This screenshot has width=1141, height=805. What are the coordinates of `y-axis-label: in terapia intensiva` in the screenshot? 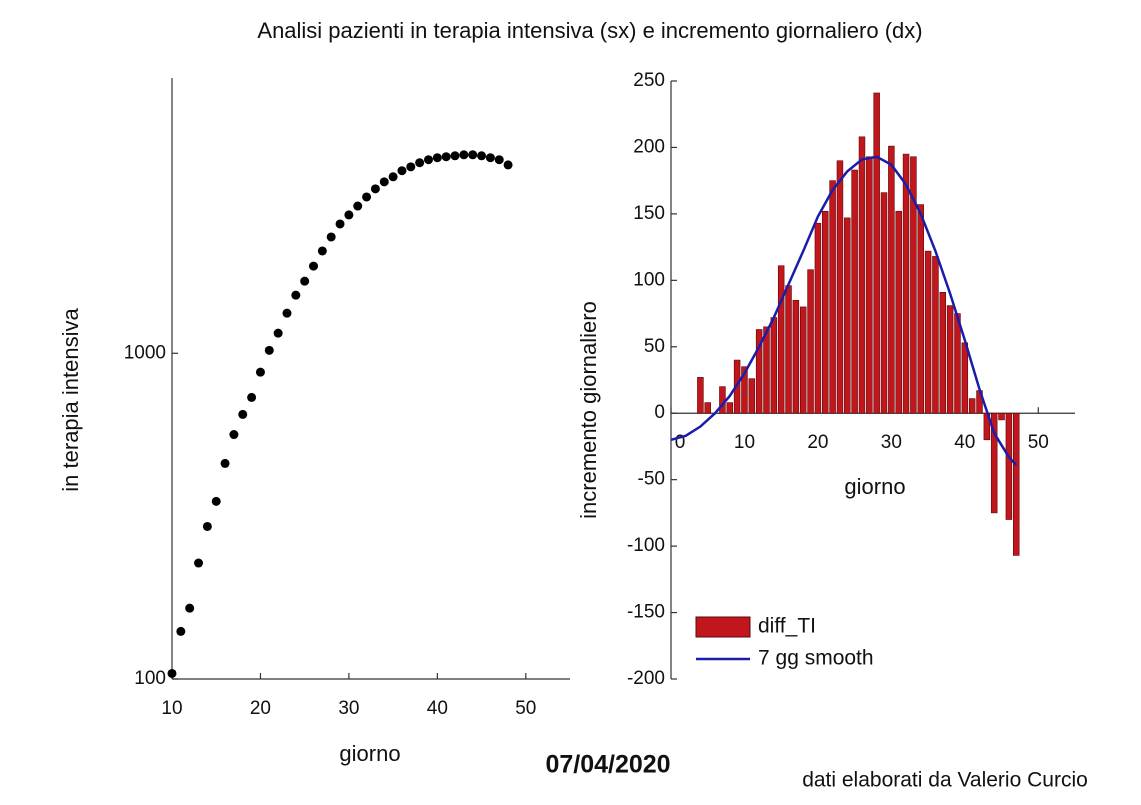 It's located at (70, 400).